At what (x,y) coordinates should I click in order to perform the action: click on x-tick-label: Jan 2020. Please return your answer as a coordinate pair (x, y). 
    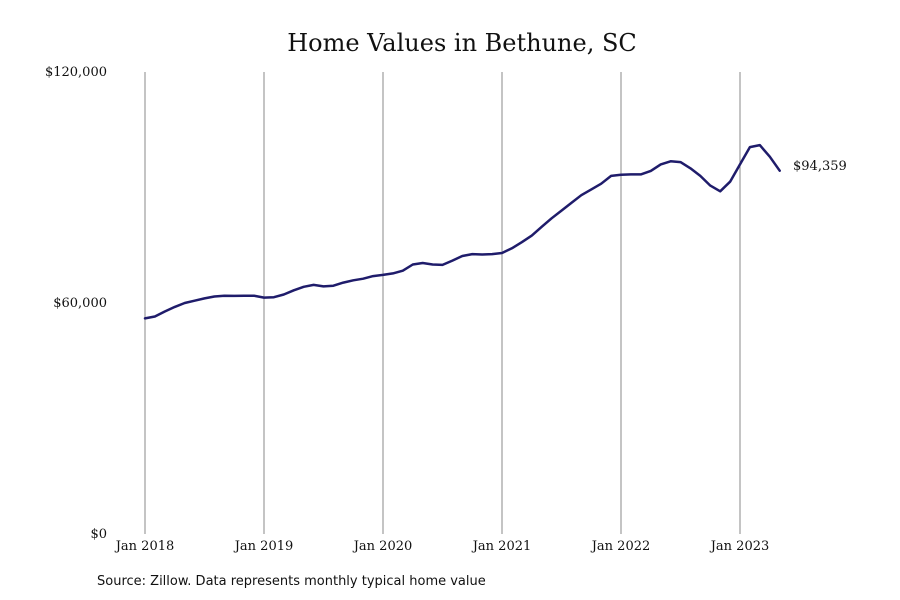
    Looking at the image, I should click on (382, 546).